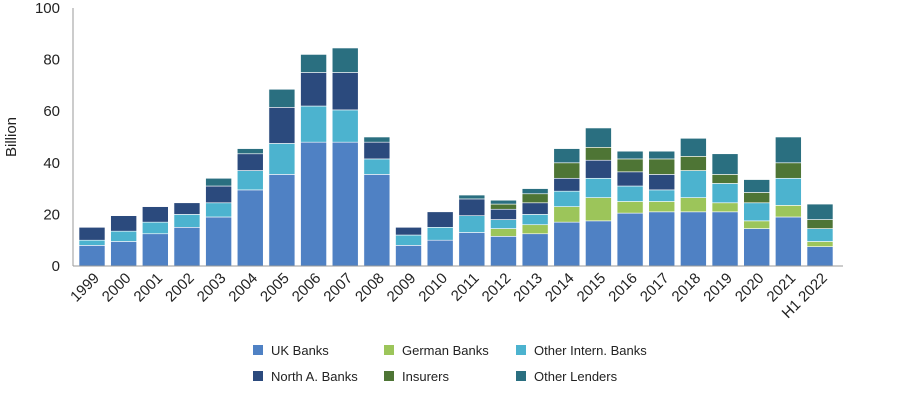  What do you see at coordinates (433, 288) in the screenshot?
I see `x-tick-label: 2010` at bounding box center [433, 288].